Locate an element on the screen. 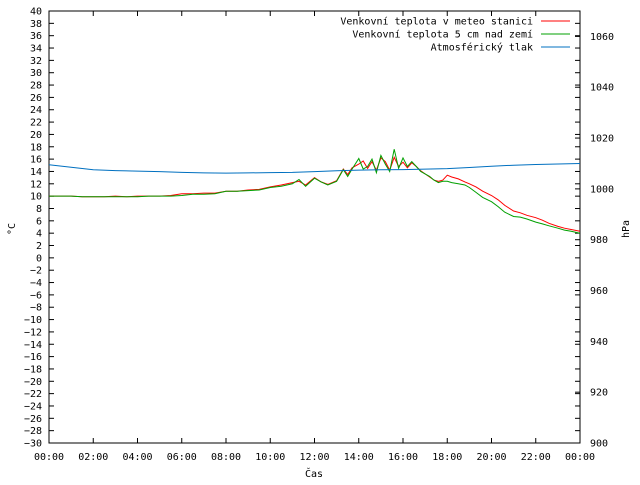 The height and width of the screenshot is (485, 640). left-tick-label: 26 is located at coordinates (36, 98).